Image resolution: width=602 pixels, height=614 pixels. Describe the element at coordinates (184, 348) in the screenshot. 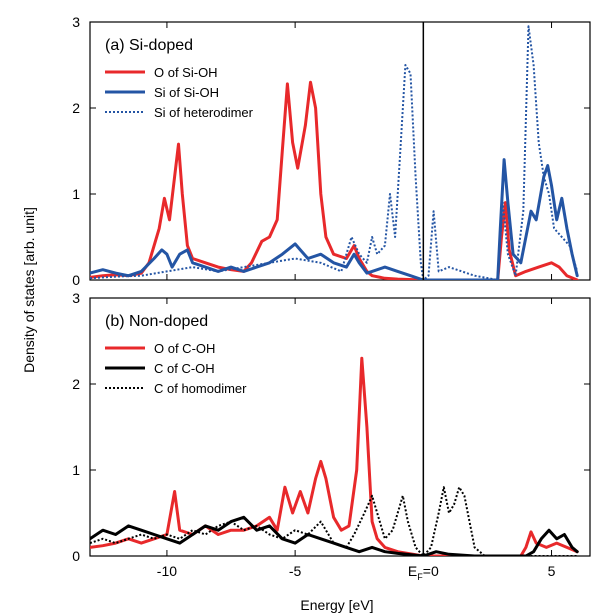

I see `legend-label: O of C-OH` at that location.